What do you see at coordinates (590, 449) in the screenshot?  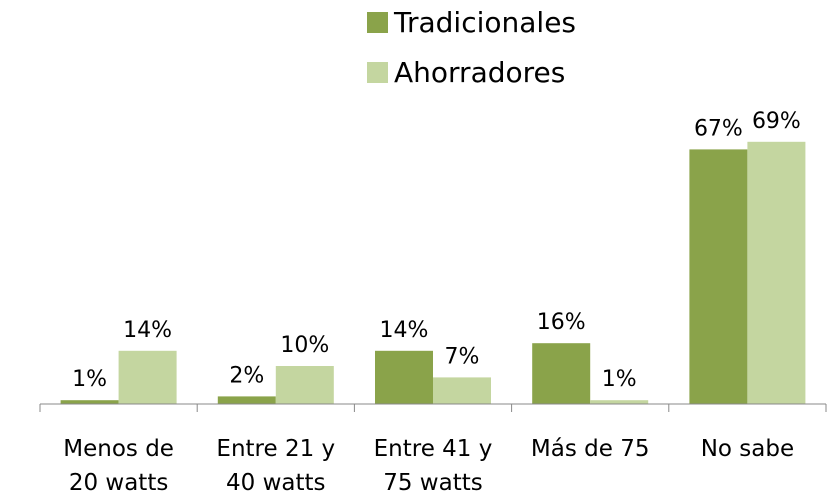 I see `x-tick-label: Más de 75` at bounding box center [590, 449].